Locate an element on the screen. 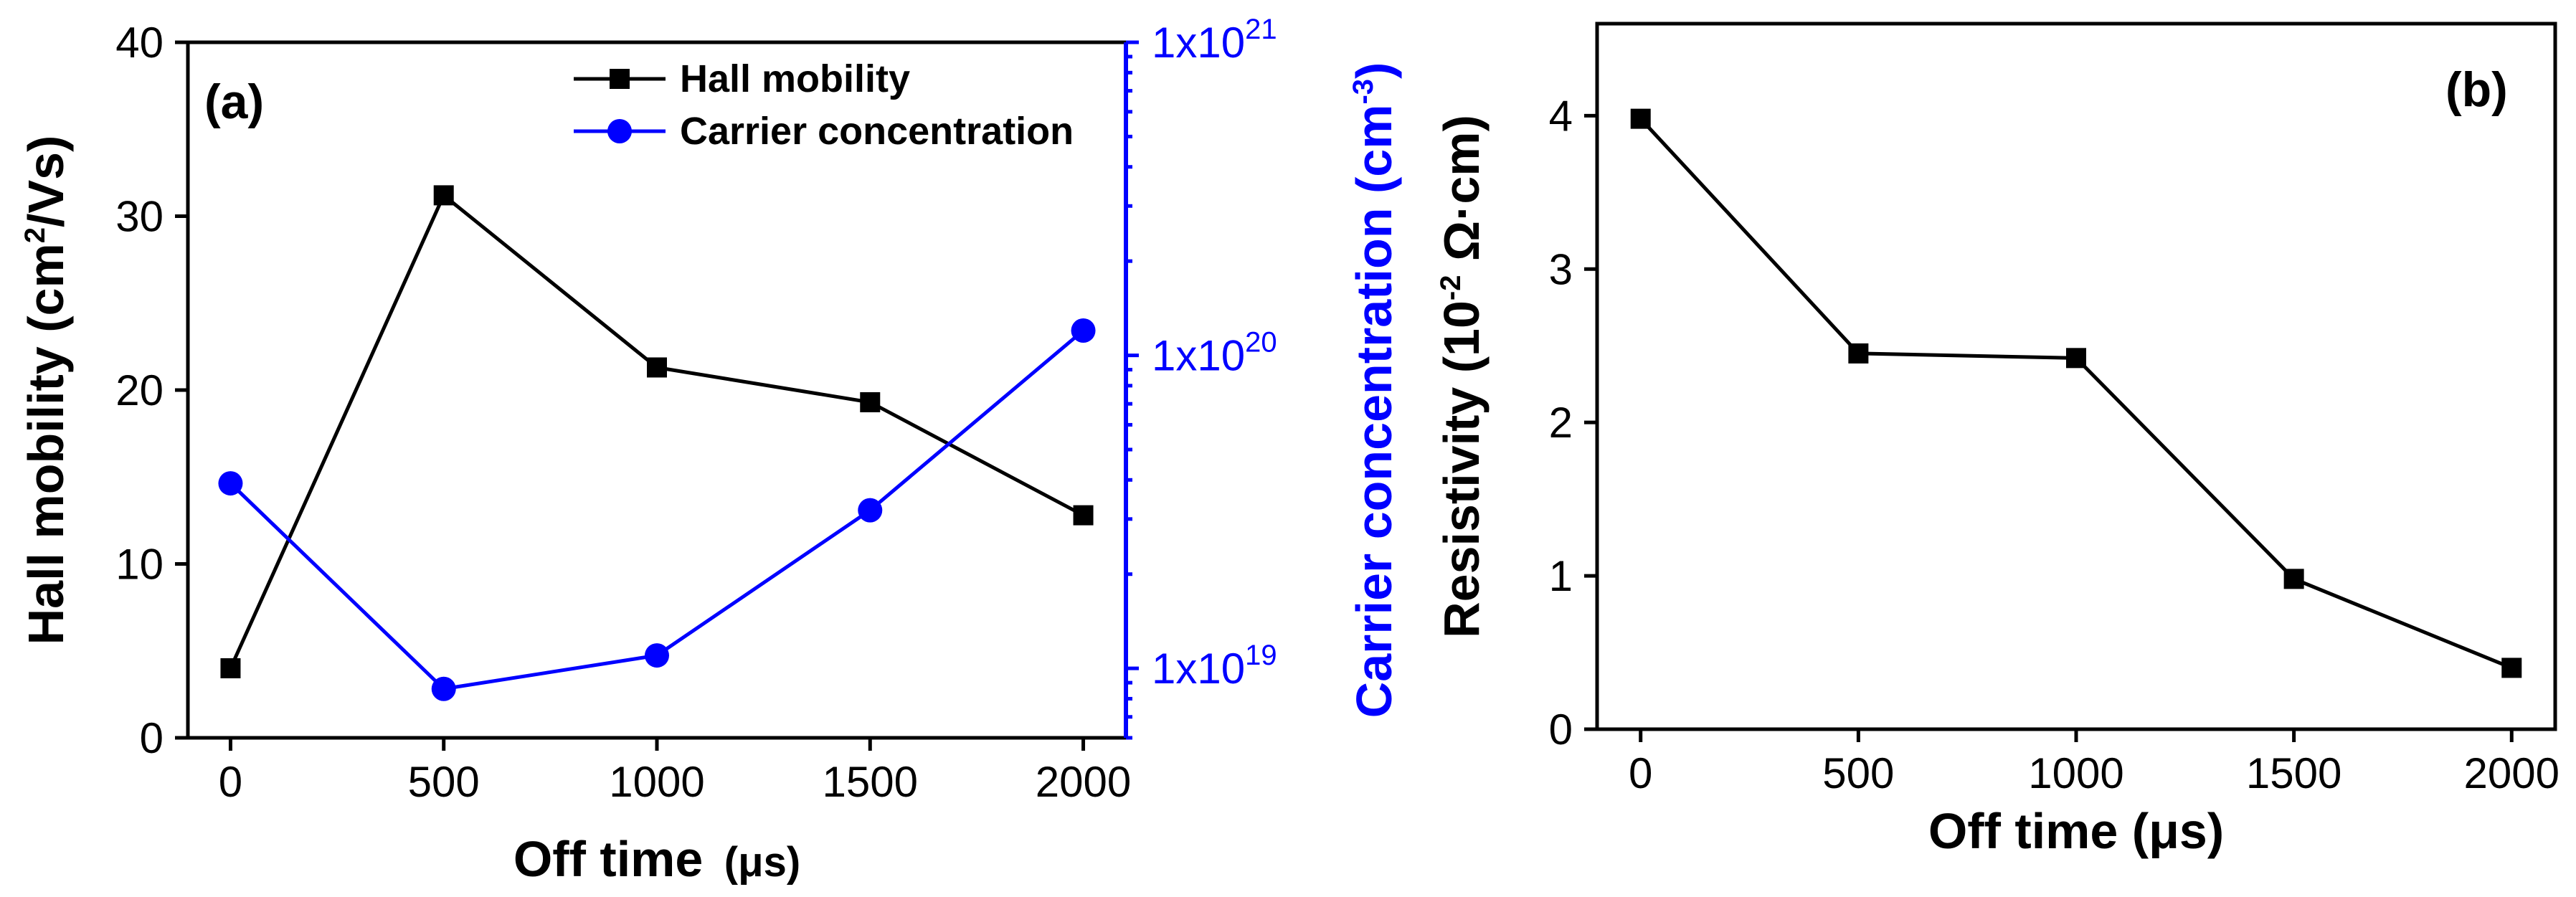 This screenshot has width=2576, height=897. legend-a: Hall mobility Carrier concentration is located at coordinates (824, 105).